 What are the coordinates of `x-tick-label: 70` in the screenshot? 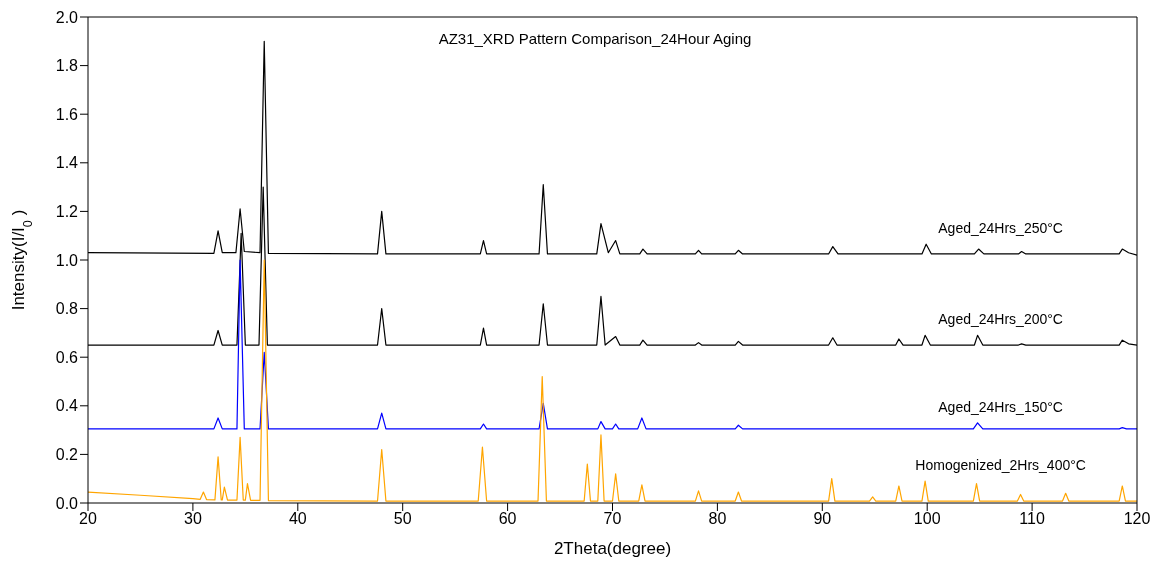 It's located at (612, 519).